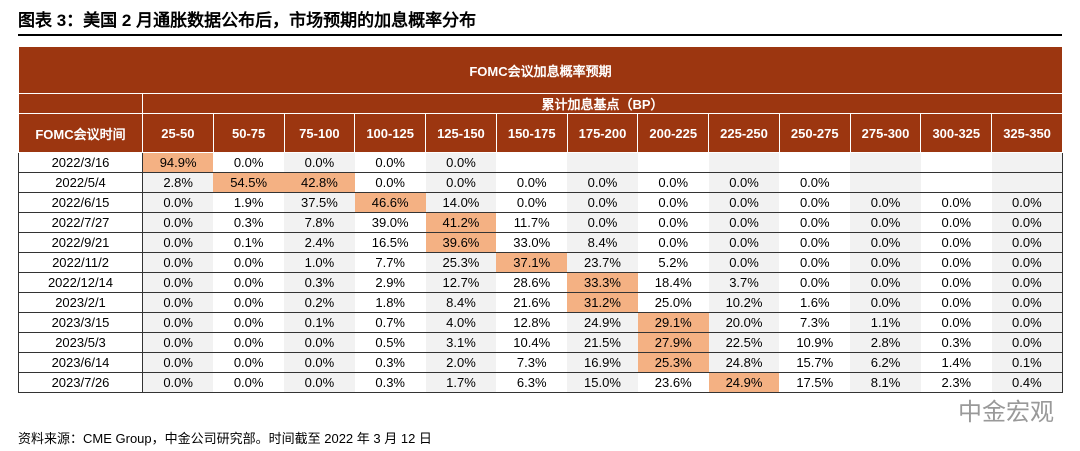 The width and height of the screenshot is (1080, 451). I want to click on probability-cell: 94.9%, so click(178, 162).